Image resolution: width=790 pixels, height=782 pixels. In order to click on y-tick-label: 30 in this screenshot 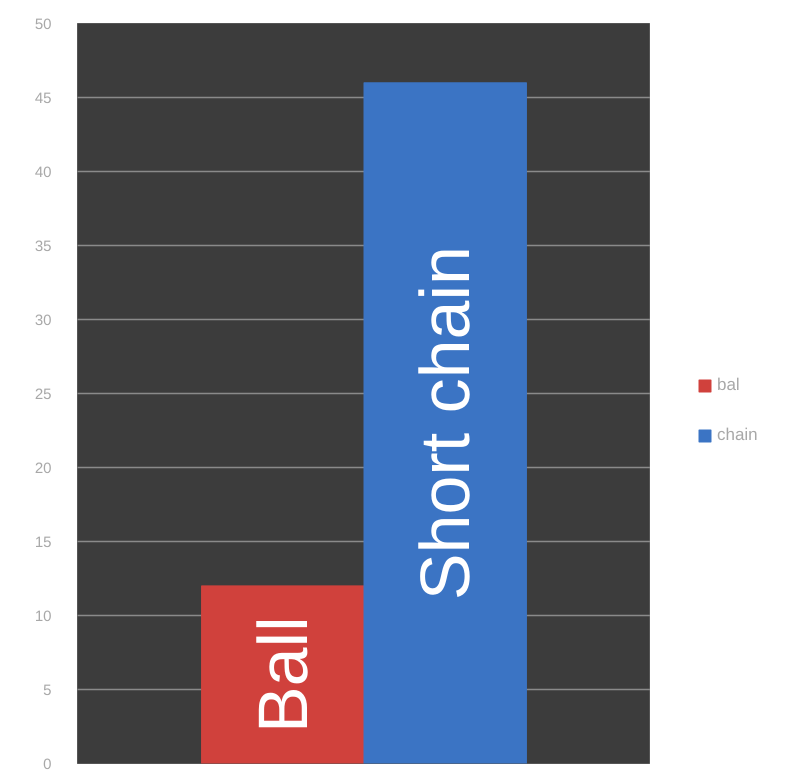, I will do `click(43, 320)`.